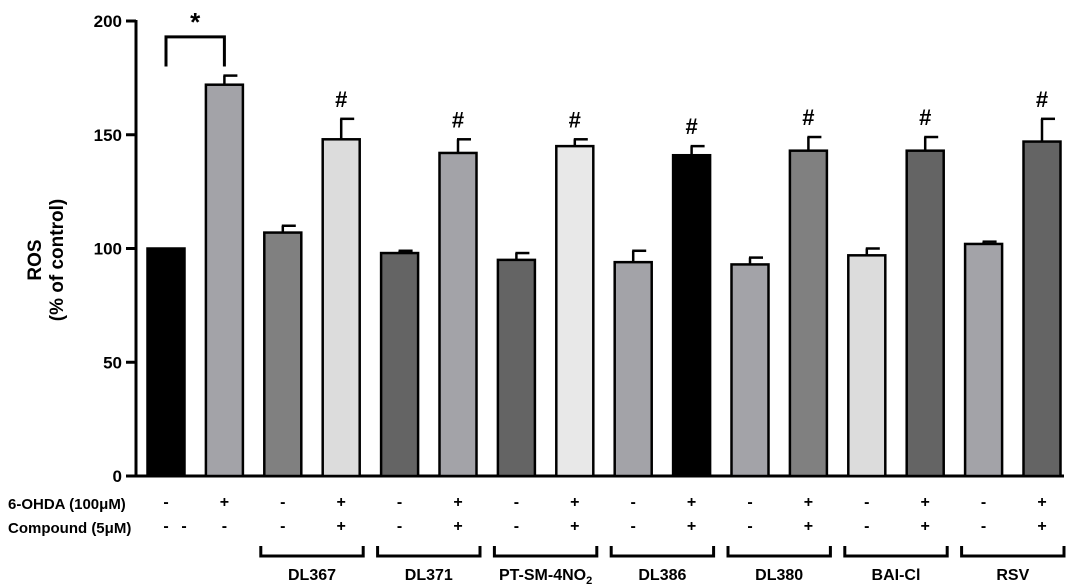 The height and width of the screenshot is (588, 1084). Describe the element at coordinates (108, 135) in the screenshot. I see `y-tick-label: 150` at that location.